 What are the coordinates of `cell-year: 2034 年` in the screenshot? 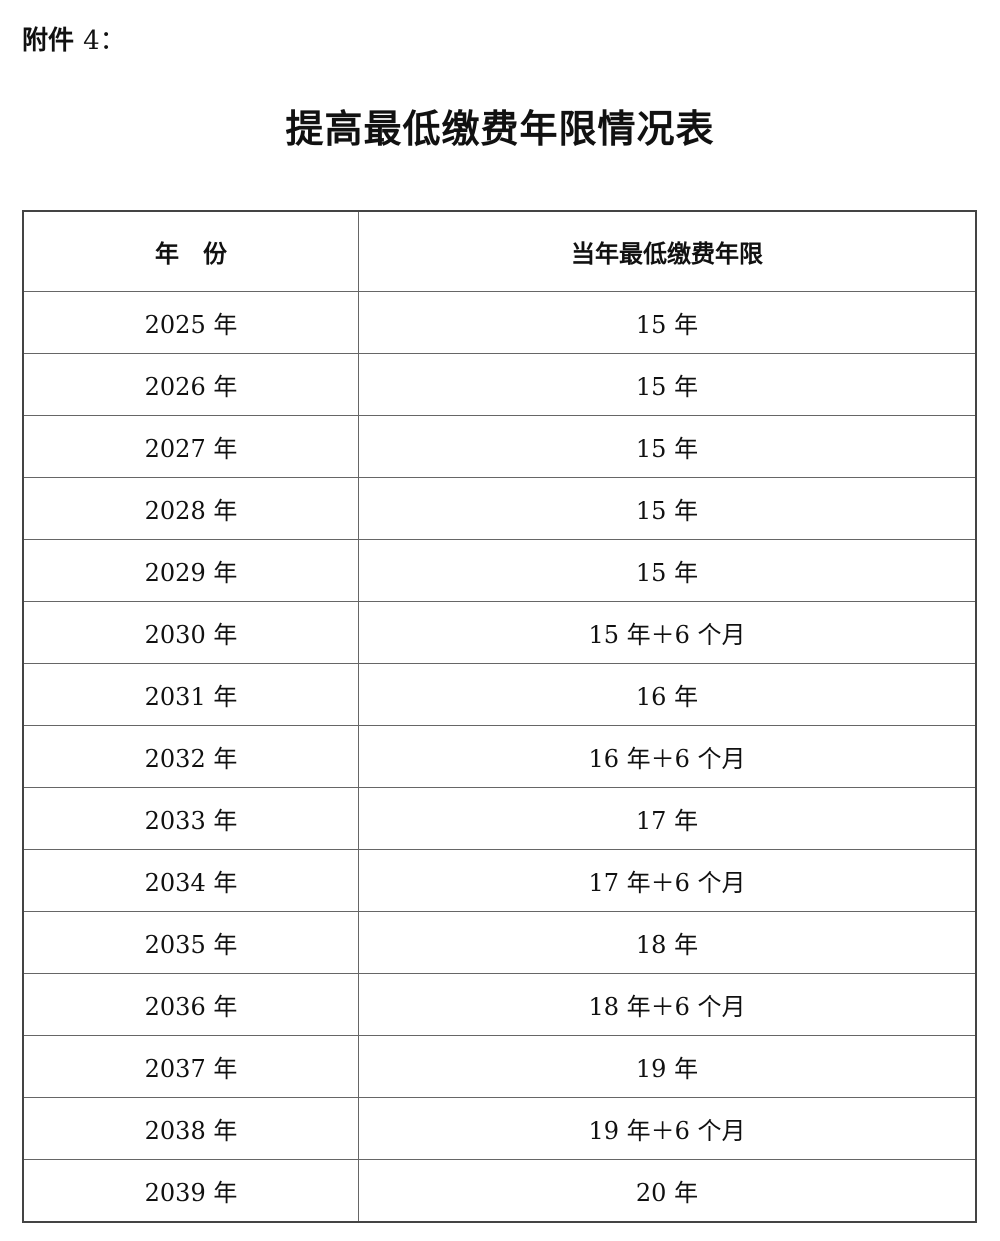 It's located at (190, 880).